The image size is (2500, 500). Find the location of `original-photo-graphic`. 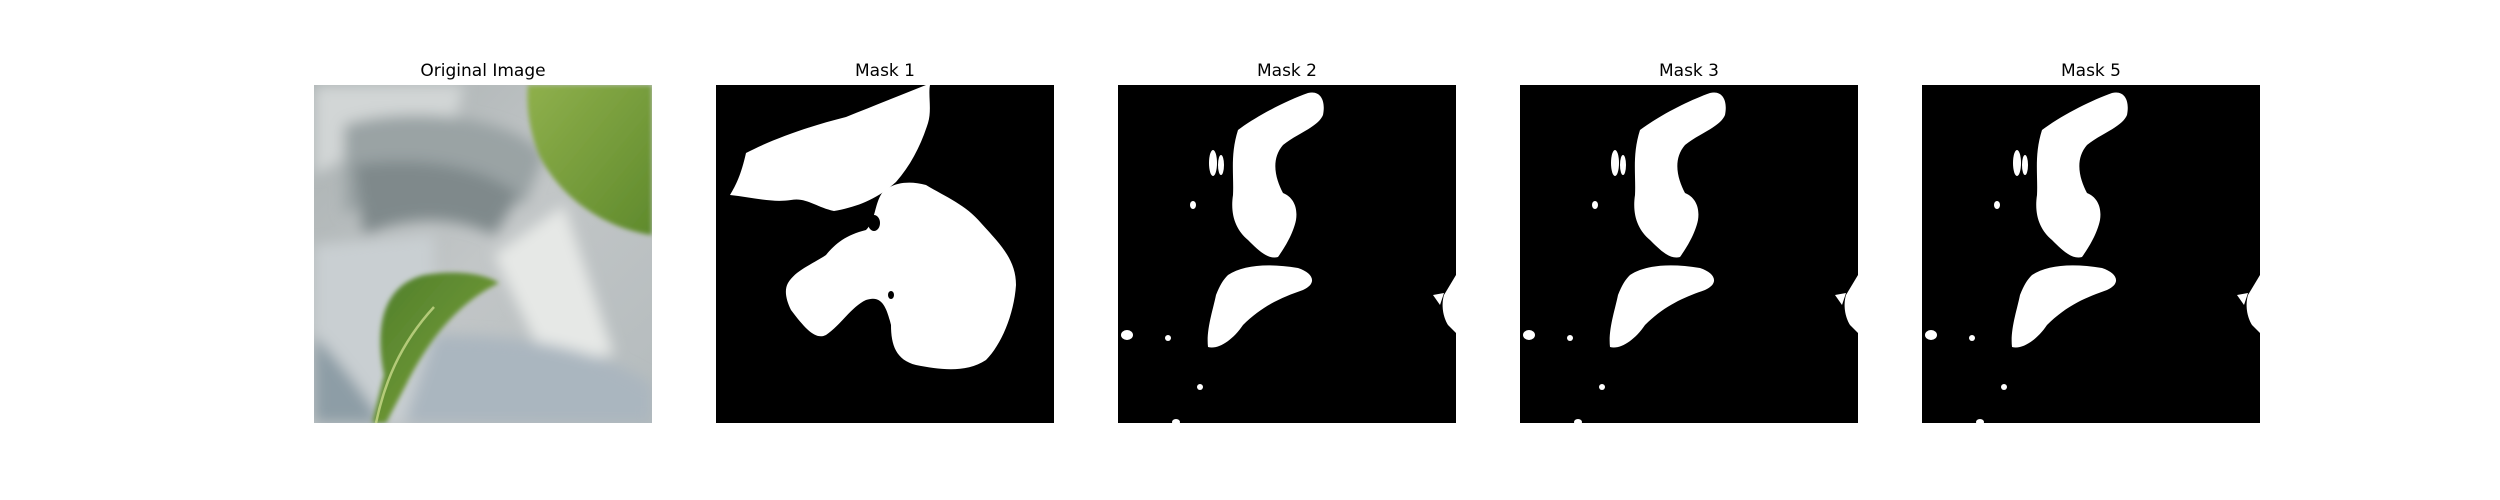

original-photo-graphic is located at coordinates (483, 254).